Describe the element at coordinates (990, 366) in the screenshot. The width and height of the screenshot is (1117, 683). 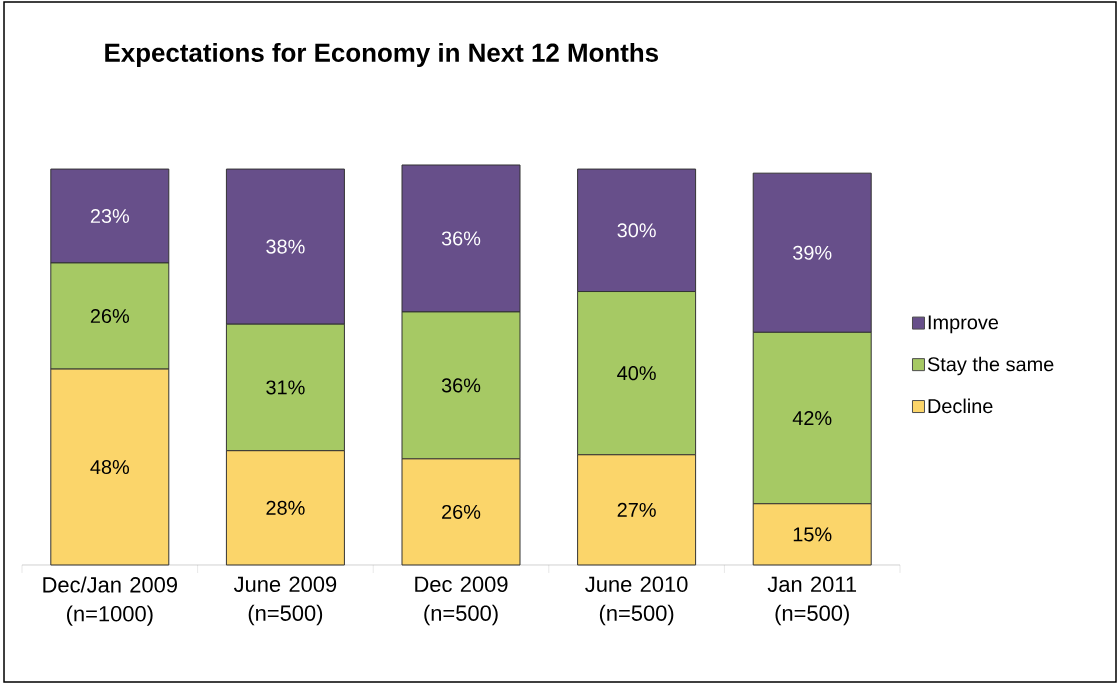
I see `legend-label: Stay the same` at that location.